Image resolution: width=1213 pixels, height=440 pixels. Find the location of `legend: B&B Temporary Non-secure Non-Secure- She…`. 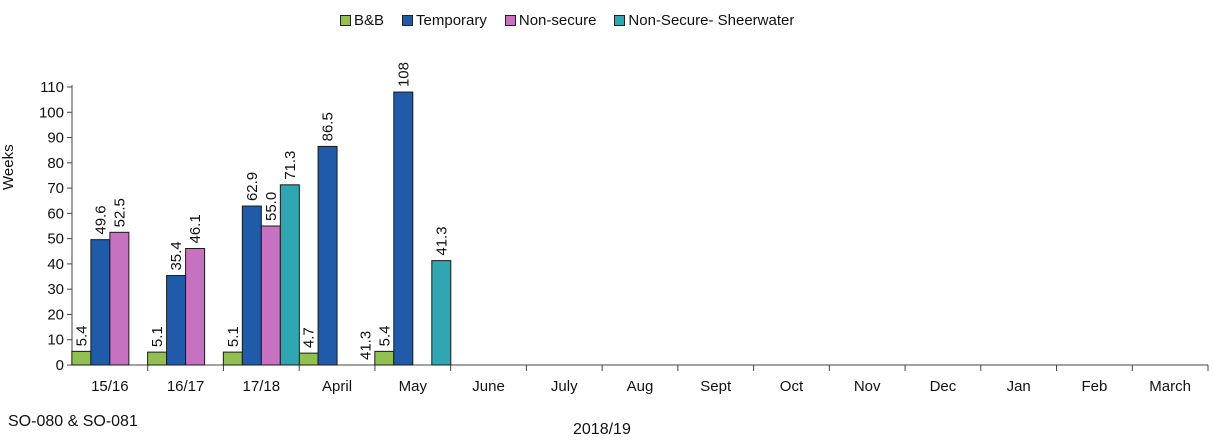

legend: B&B Temporary Non-secure Non-Secure- She… is located at coordinates (567, 20).